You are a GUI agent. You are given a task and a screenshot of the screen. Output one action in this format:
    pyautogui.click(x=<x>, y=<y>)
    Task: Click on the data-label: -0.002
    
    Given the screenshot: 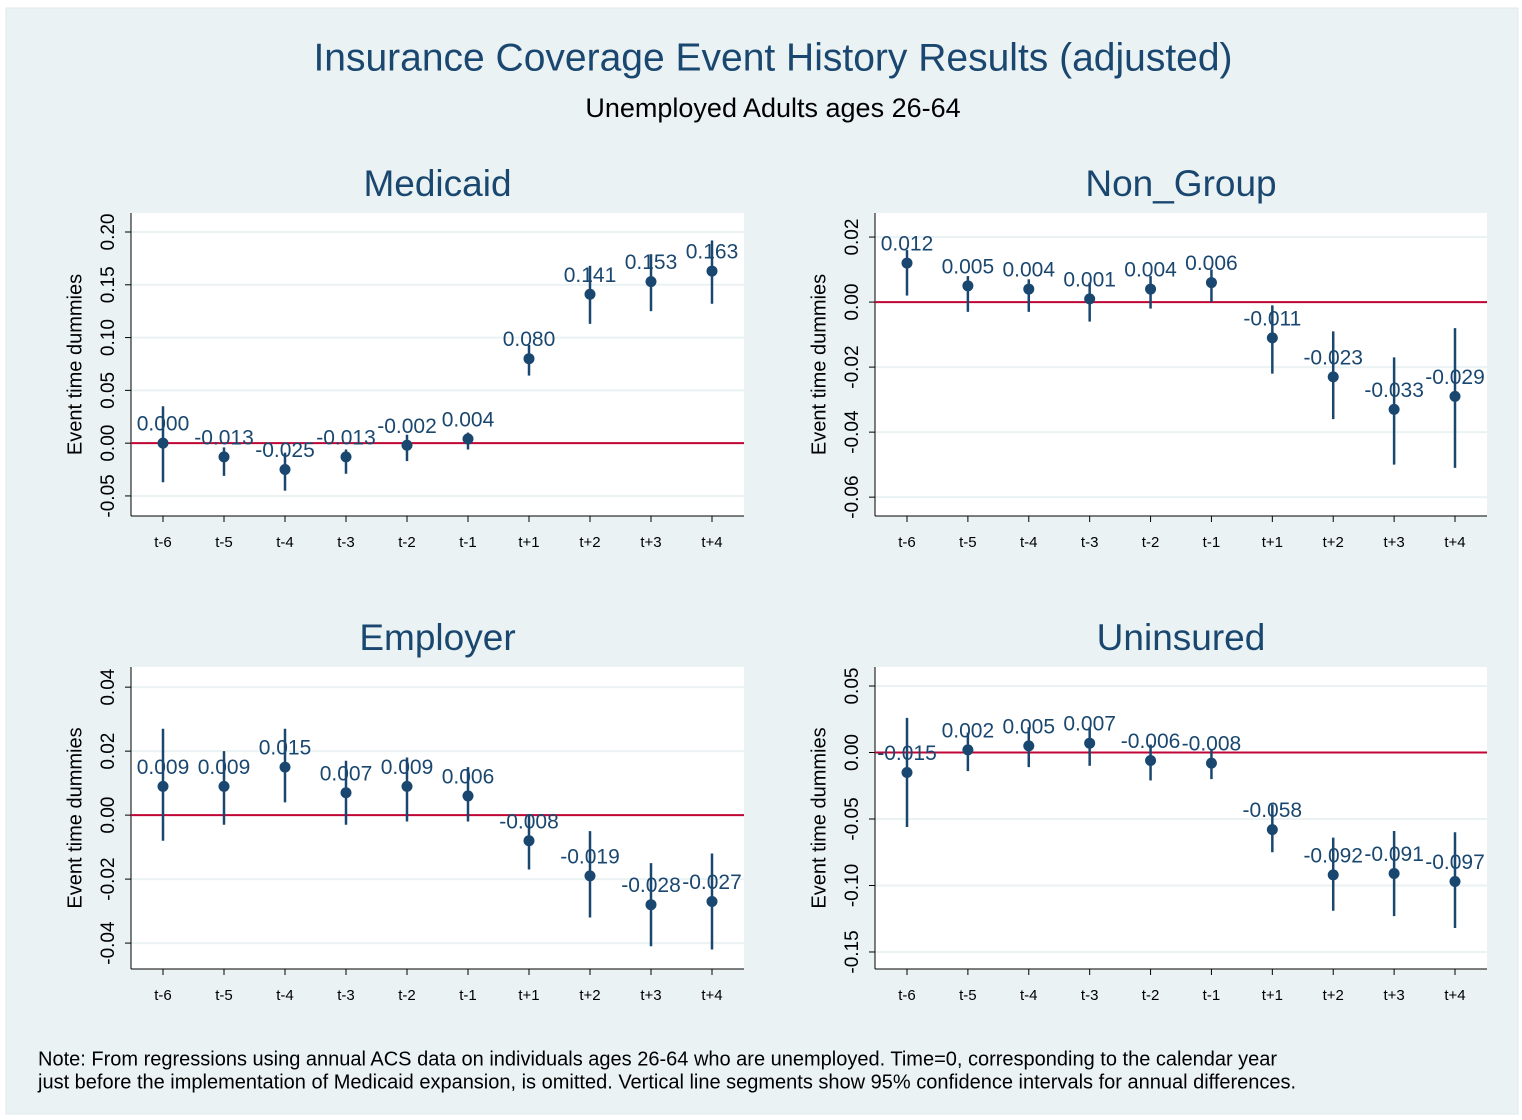 What is the action you would take?
    pyautogui.click(x=407, y=426)
    